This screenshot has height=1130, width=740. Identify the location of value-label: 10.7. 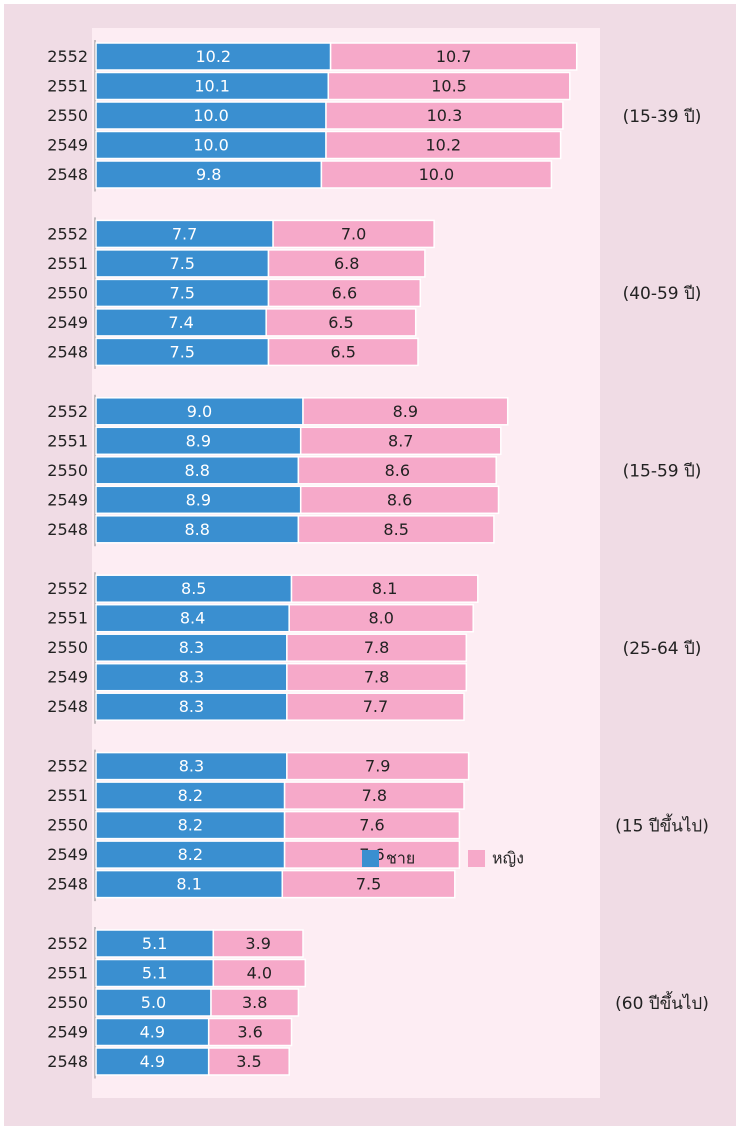
(454, 56).